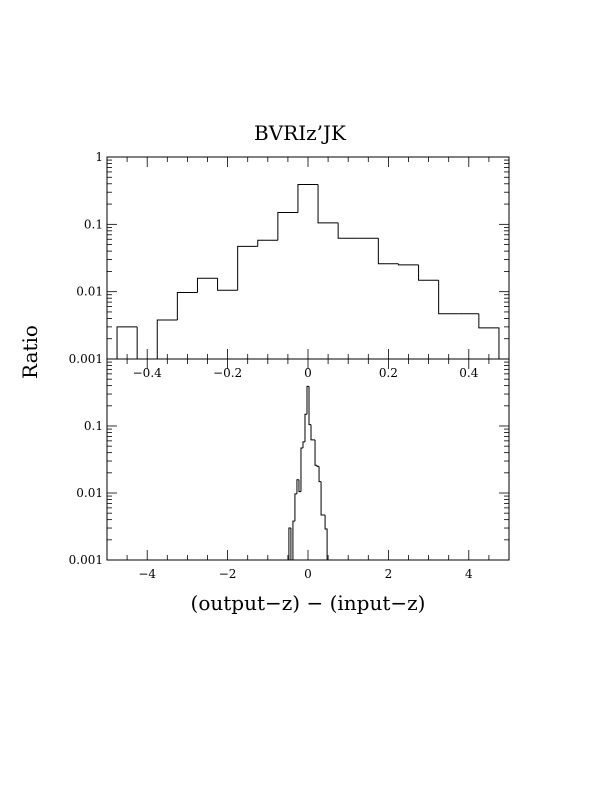 The width and height of the screenshot is (612, 792). I want to click on x-tick-label: −0.2, so click(227, 373).